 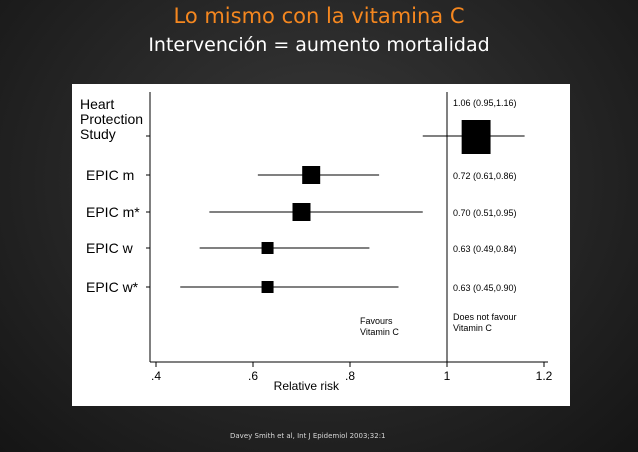 What do you see at coordinates (319, 45) in the screenshot?
I see `slide-subtitle: Intervención = aumento mortalidad` at bounding box center [319, 45].